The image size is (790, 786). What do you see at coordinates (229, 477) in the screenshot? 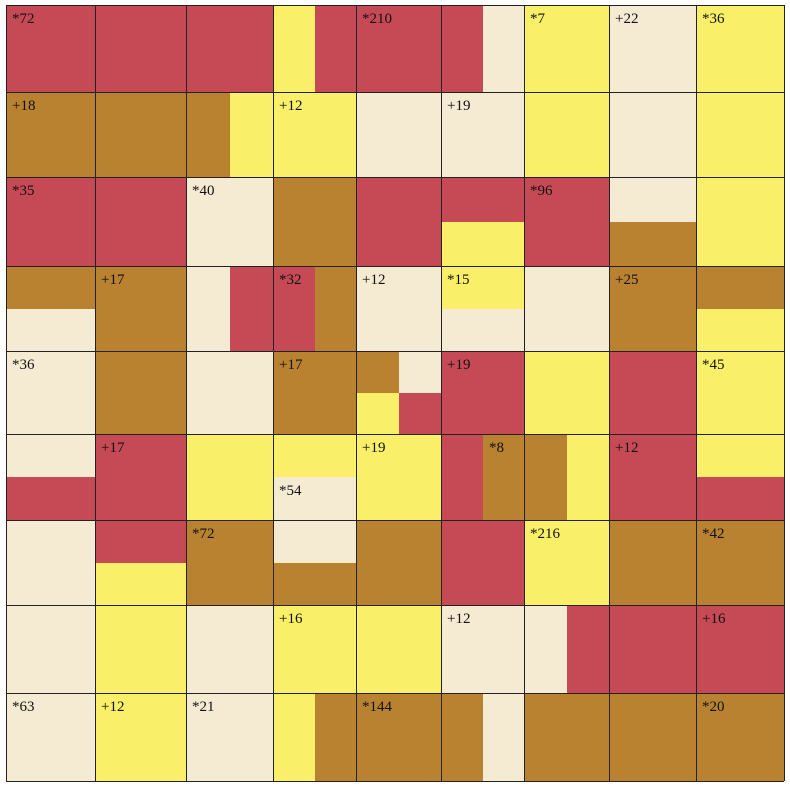
I see `cell-r5-c2` at bounding box center [229, 477].